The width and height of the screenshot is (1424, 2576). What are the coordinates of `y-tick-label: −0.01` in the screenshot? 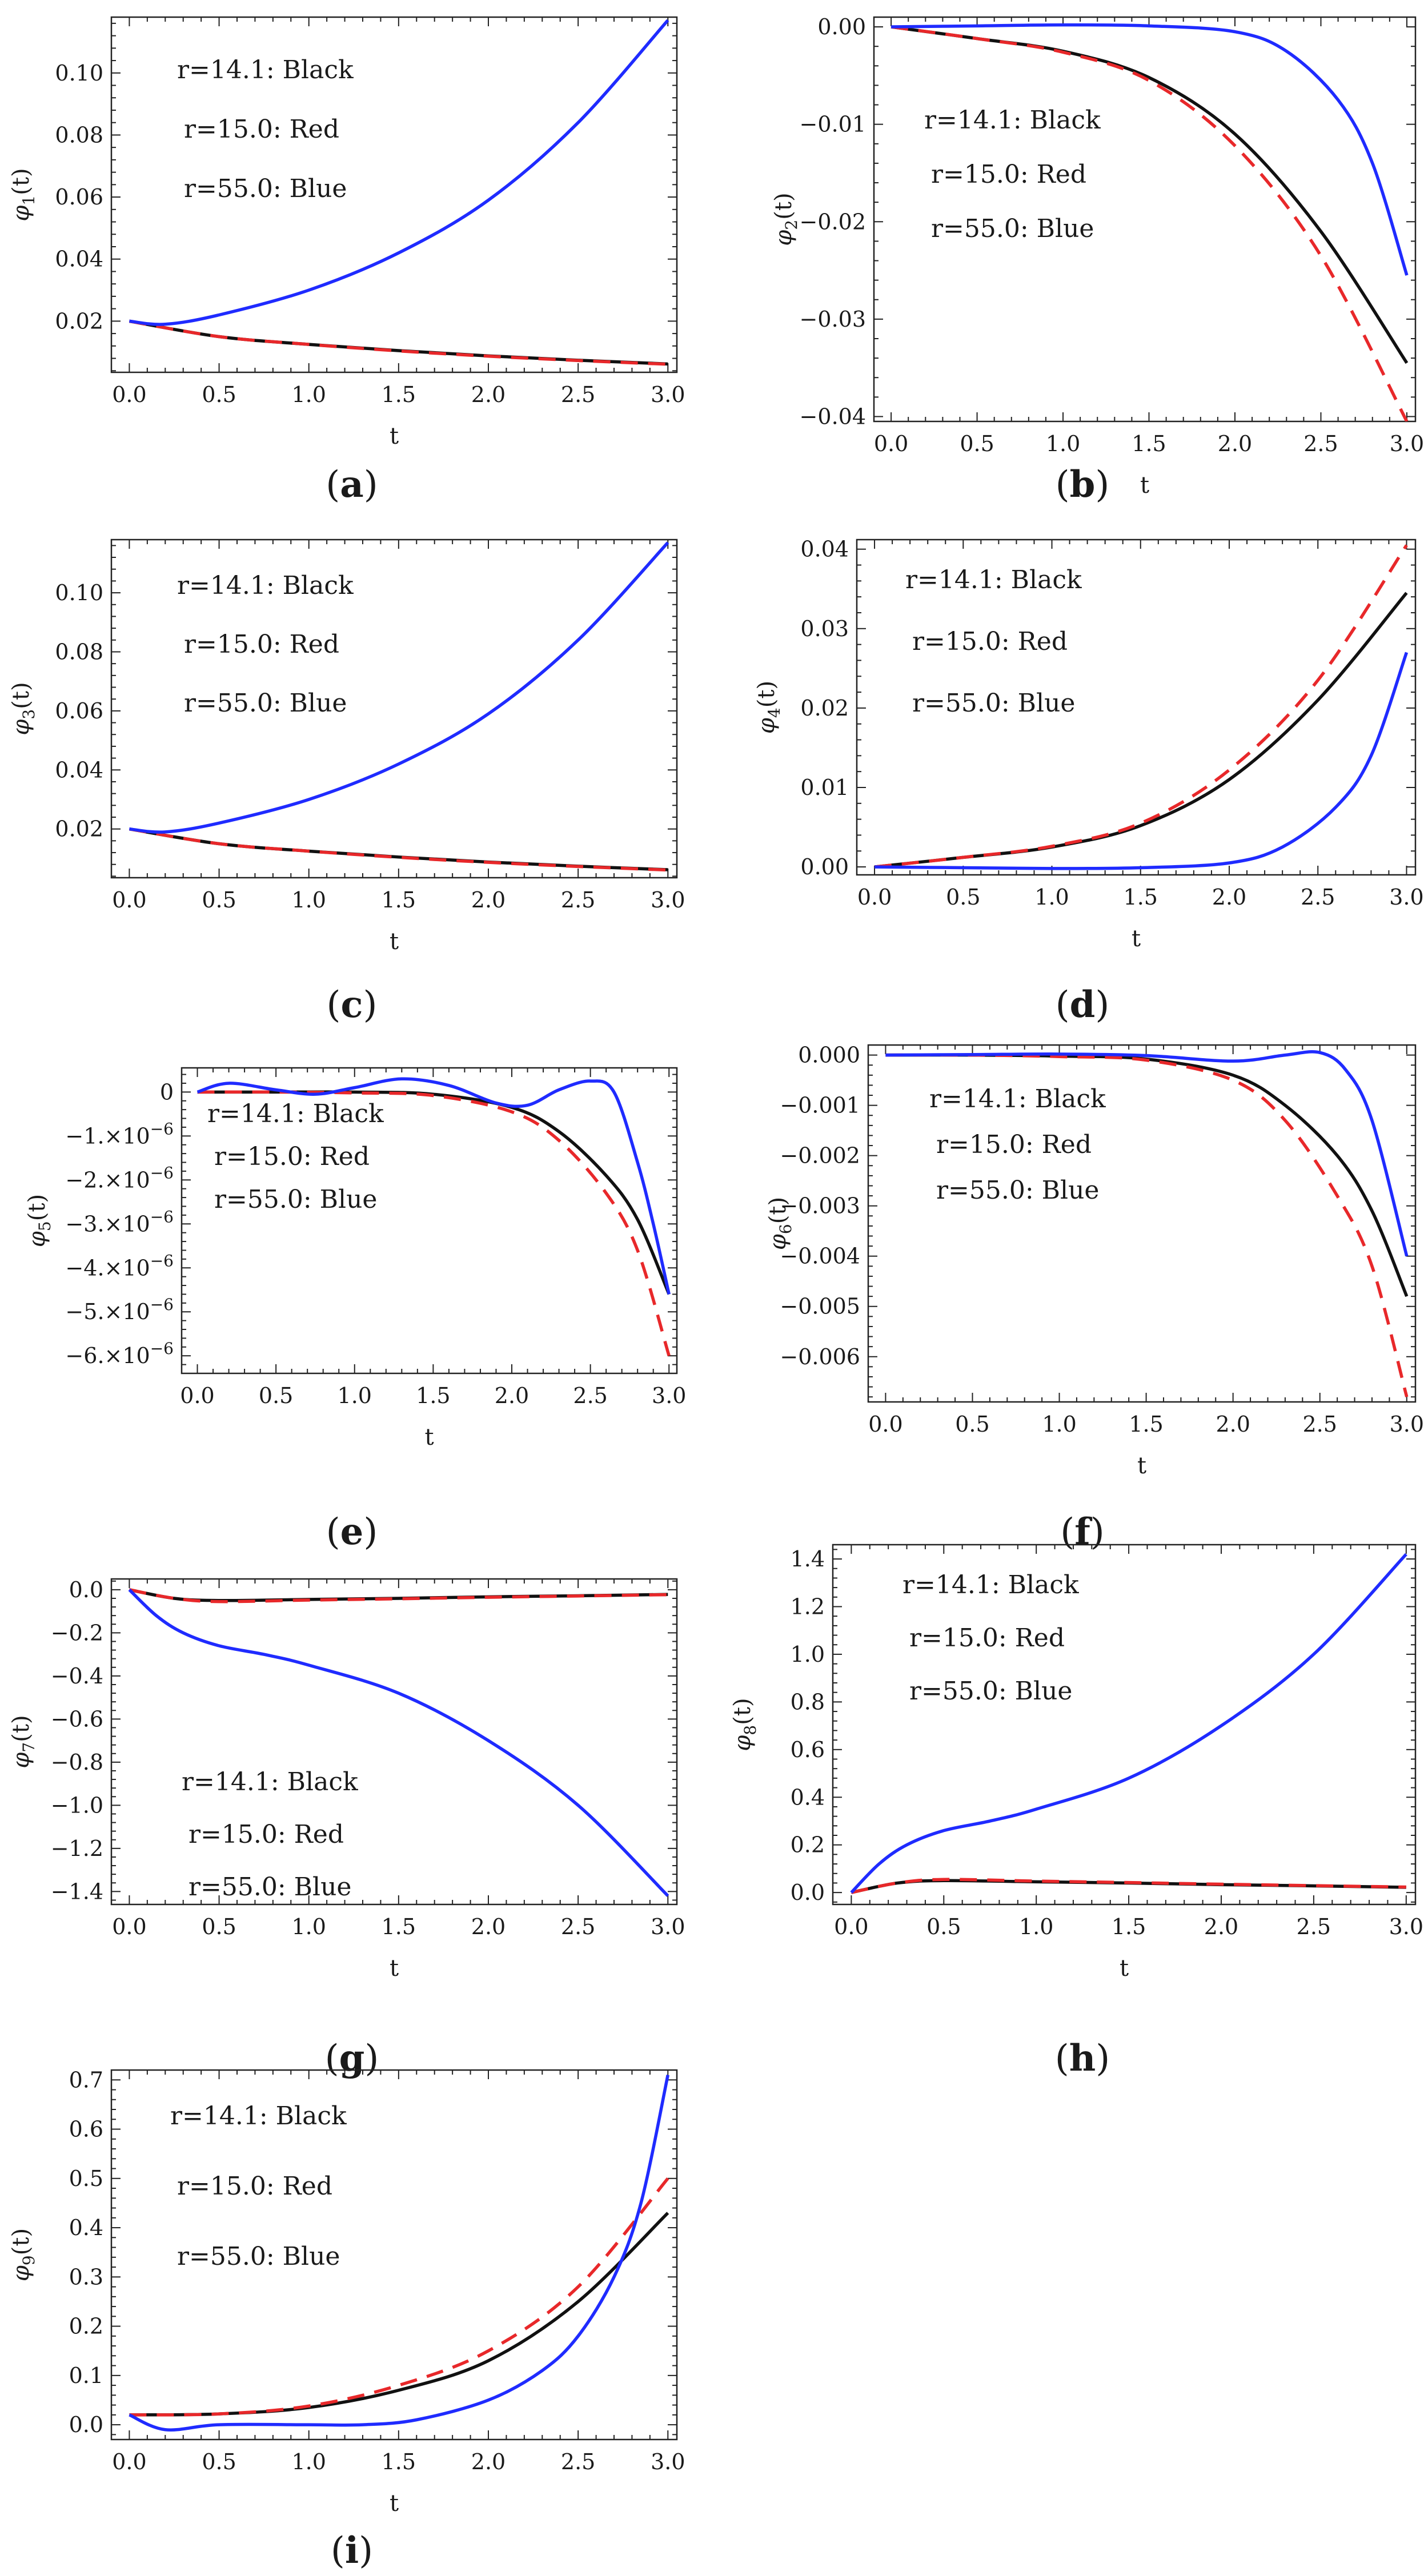 It's located at (833, 124).